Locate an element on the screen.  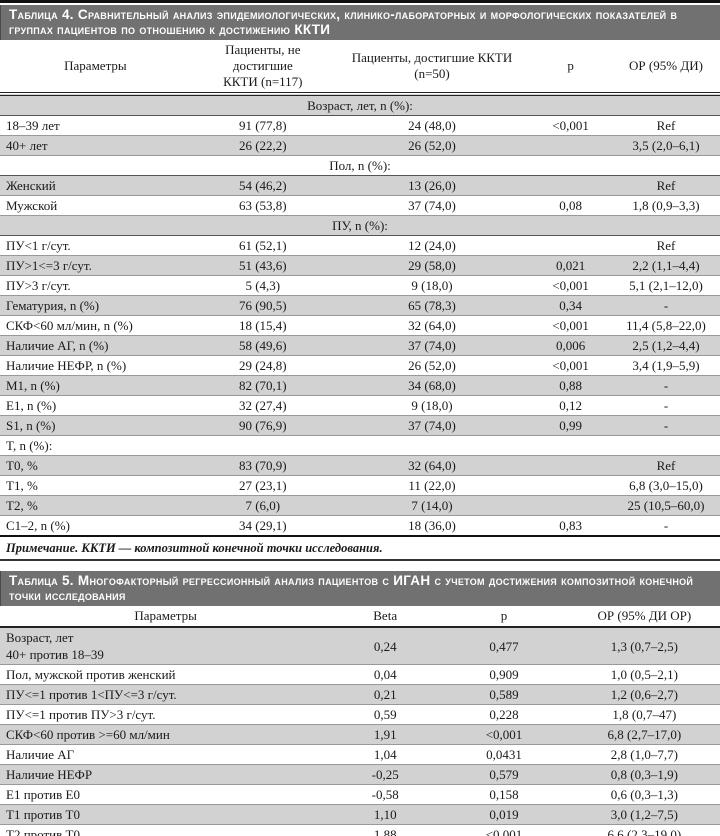
cell: 58 (49,6) is located at coordinates (262, 345).